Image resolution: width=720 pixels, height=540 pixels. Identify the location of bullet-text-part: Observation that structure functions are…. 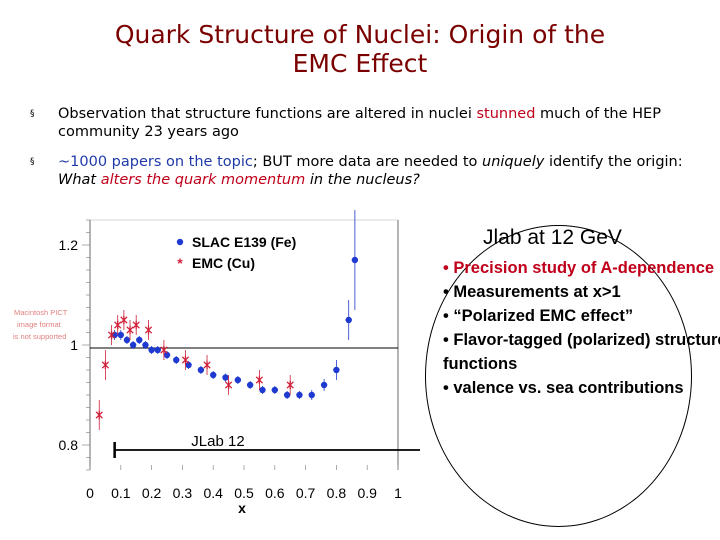
(267, 114).